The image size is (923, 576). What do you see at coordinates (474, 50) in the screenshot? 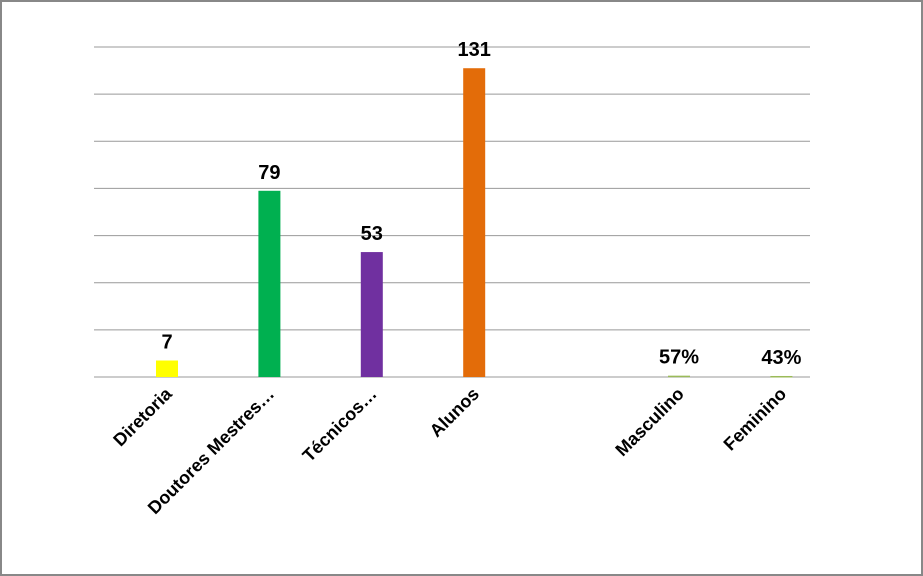
I see `data-label: 131` at bounding box center [474, 50].